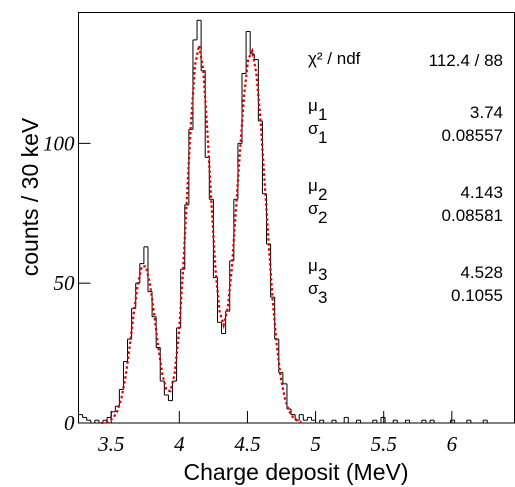 The image size is (515, 487). Describe the element at coordinates (110, 444) in the screenshot. I see `x-tick-label: 3.5` at that location.